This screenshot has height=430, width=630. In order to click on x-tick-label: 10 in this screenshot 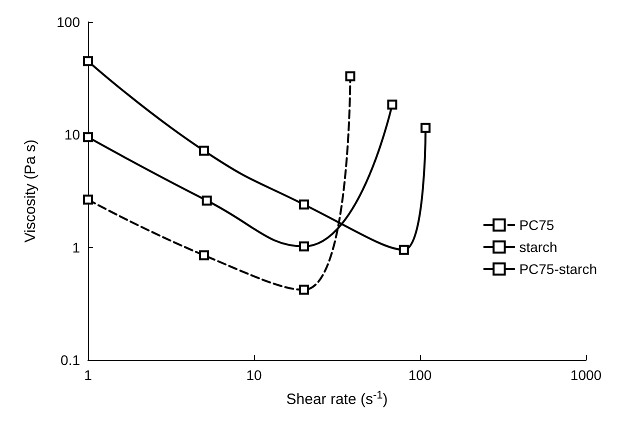, I will do `click(254, 375)`.